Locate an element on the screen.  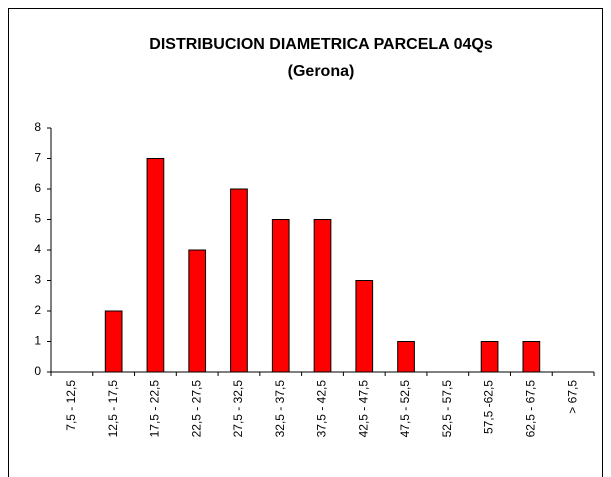
y-tick-label: 6 is located at coordinates (37, 188).